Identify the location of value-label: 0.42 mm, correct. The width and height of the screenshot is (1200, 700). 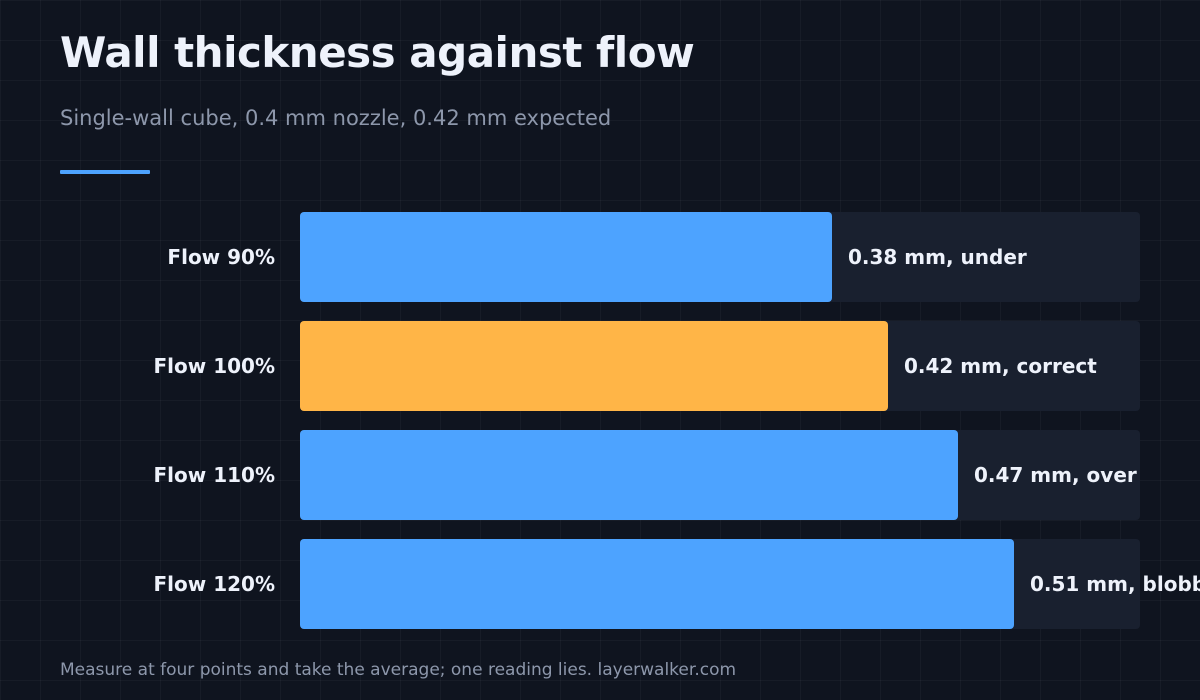
(1000, 366).